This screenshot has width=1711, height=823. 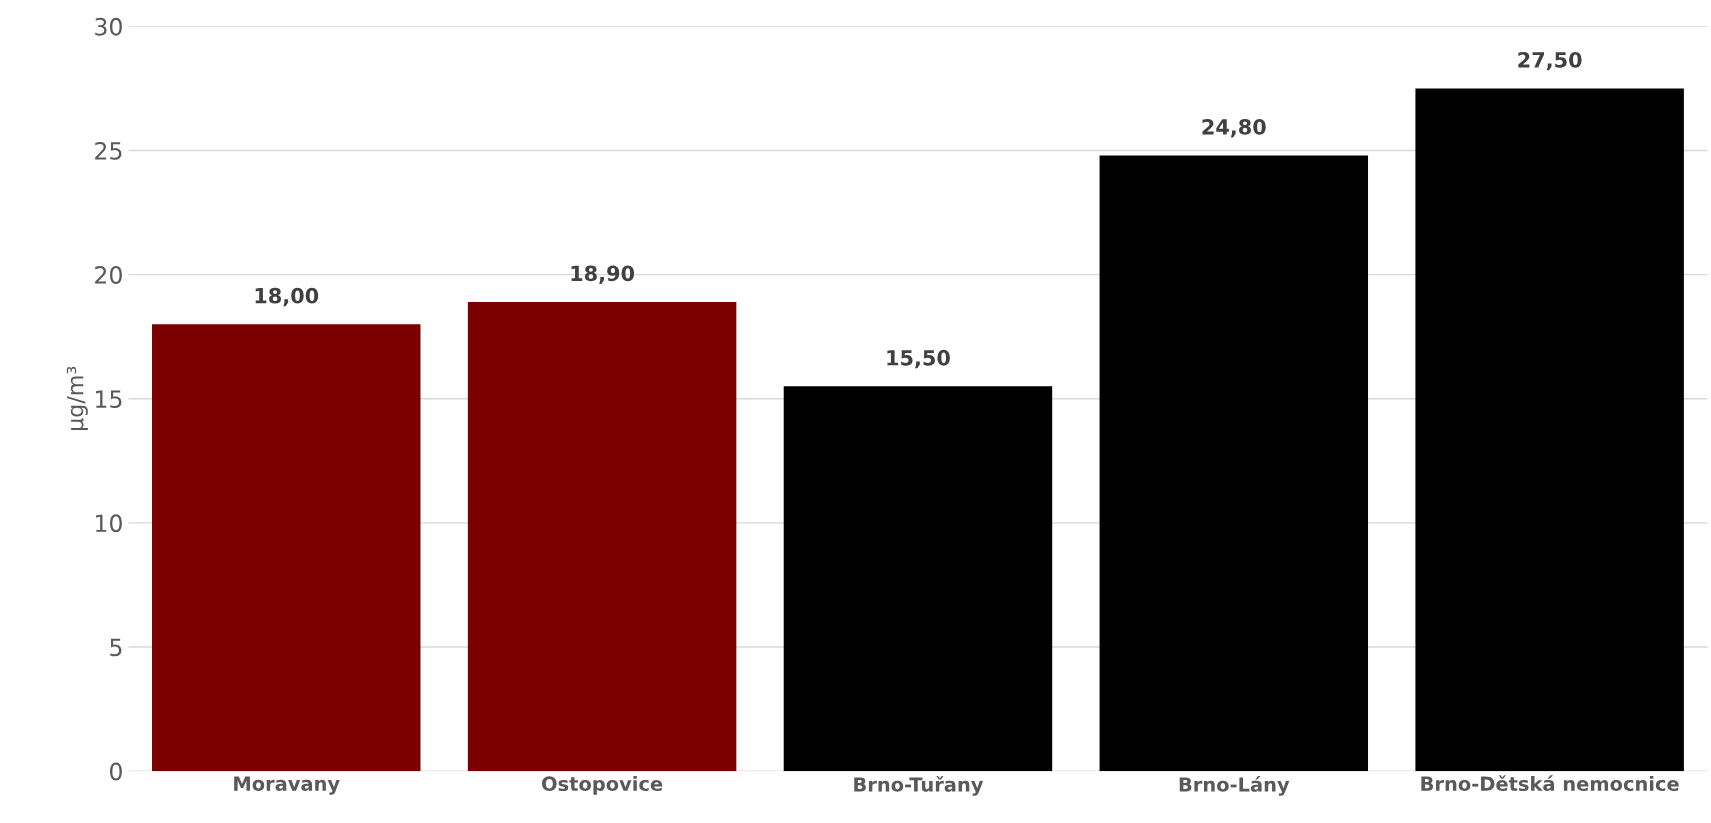 I want to click on y-tick-label: 25, so click(x=108, y=150).